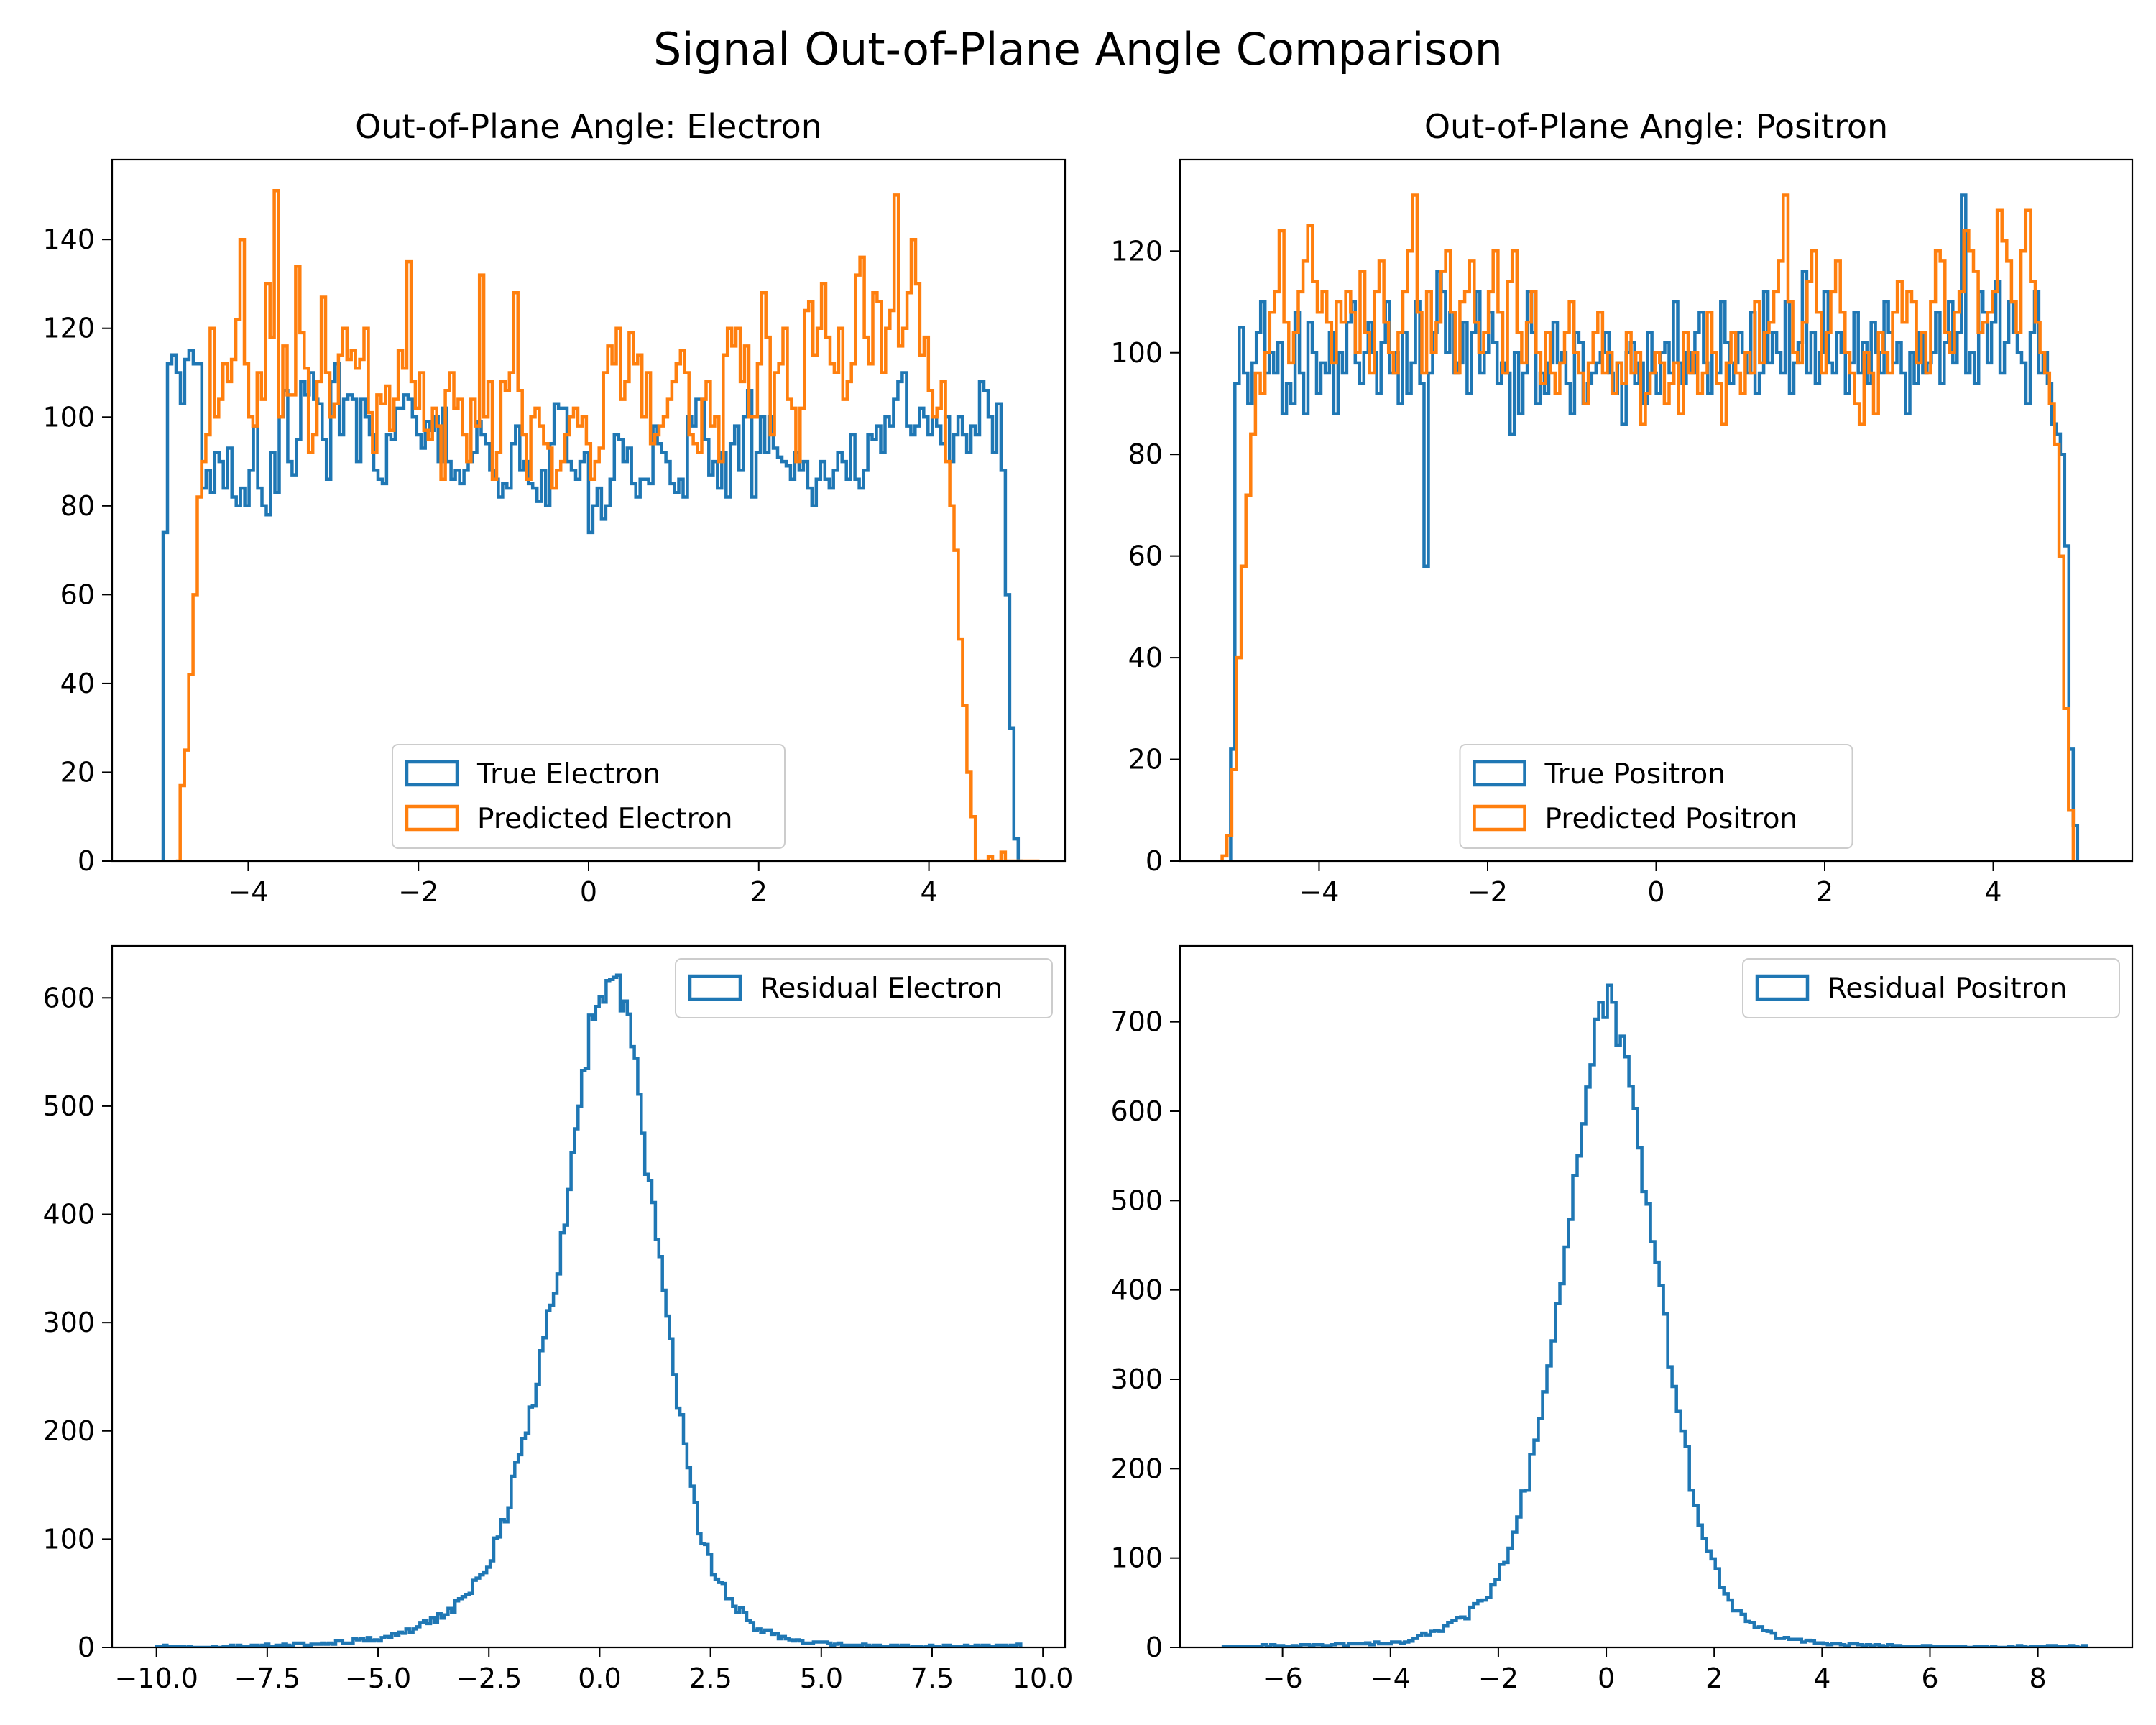  What do you see at coordinates (821, 1678) in the screenshot?
I see `x-tick-label: 5.0` at bounding box center [821, 1678].